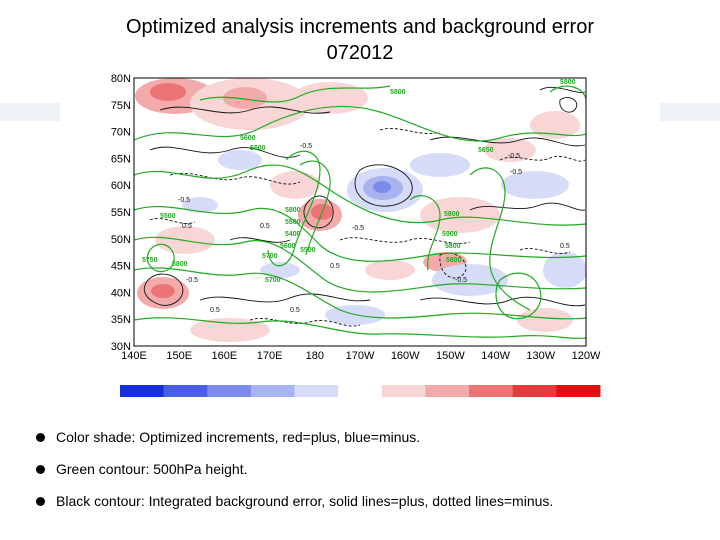 This screenshot has height=540, width=720. Describe the element at coordinates (150, 260) in the screenshot. I see `height-contour-label: 5750` at that location.